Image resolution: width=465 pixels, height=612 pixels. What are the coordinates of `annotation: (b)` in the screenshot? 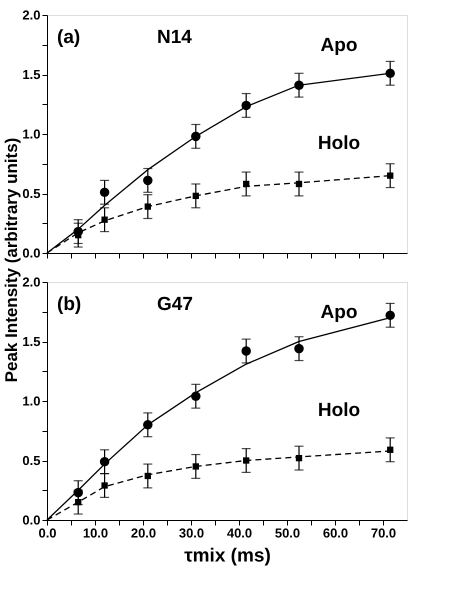 It's located at (69, 304).